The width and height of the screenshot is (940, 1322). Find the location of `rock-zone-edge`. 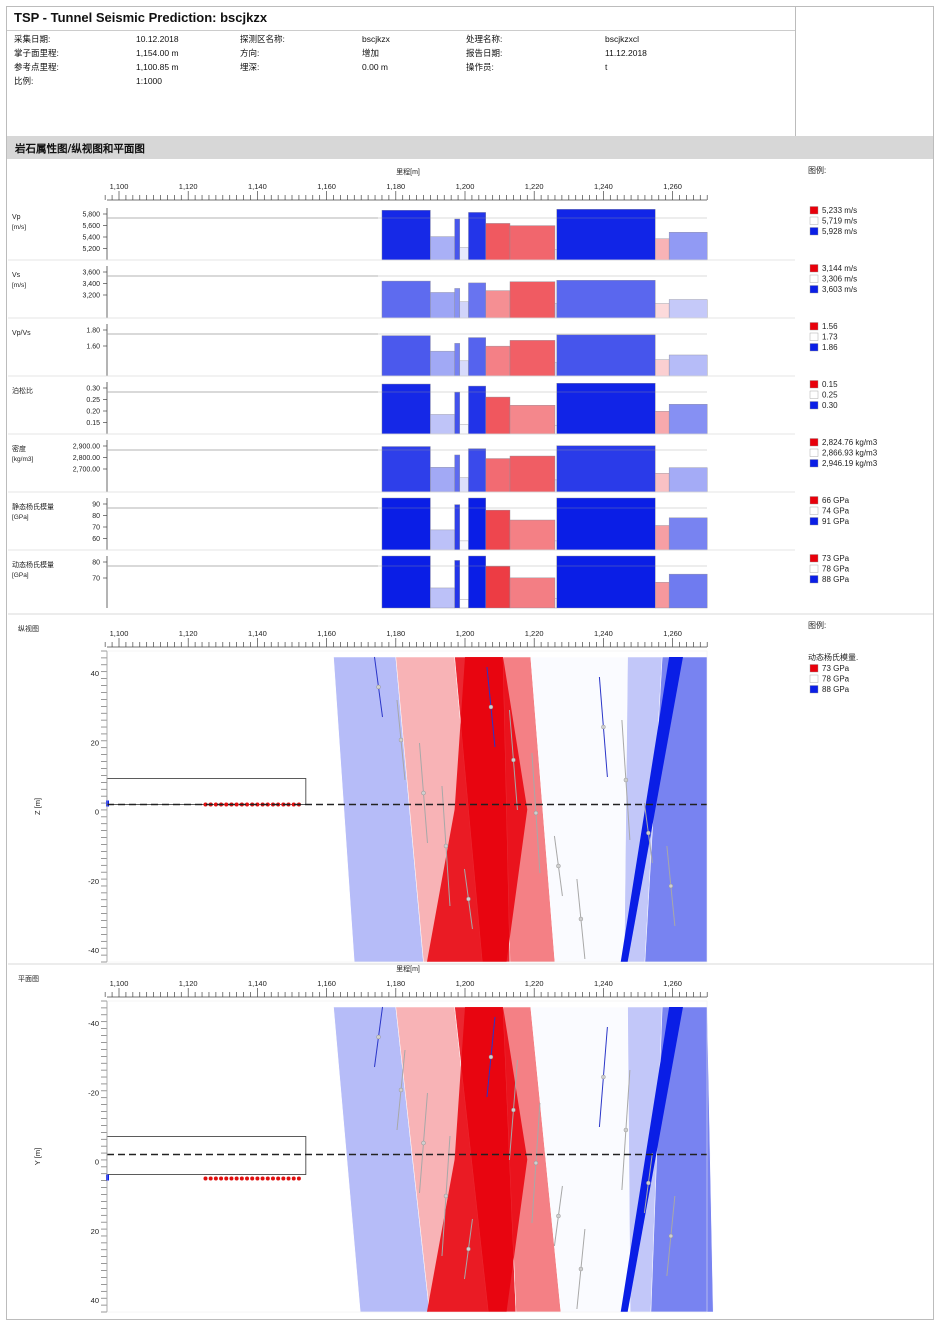

rock-zone-edge is located at coordinates (651, 809).